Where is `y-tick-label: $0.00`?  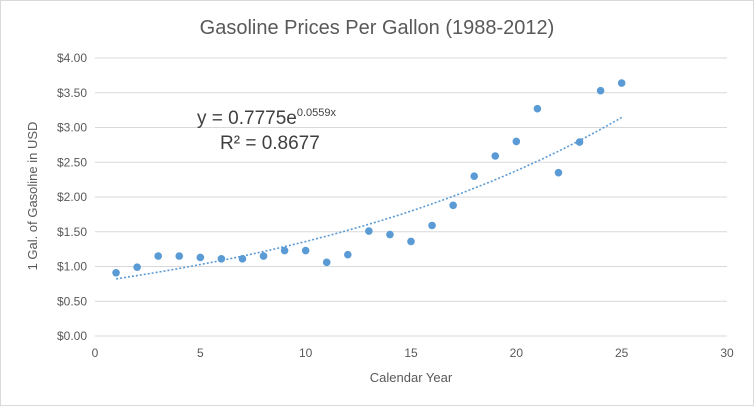 y-tick-label: $0.00 is located at coordinates (72, 336).